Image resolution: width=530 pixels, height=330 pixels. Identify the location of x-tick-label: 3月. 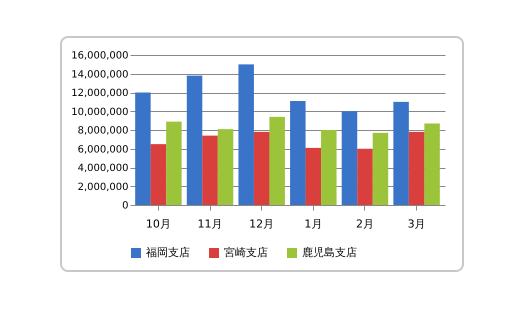
(417, 224).